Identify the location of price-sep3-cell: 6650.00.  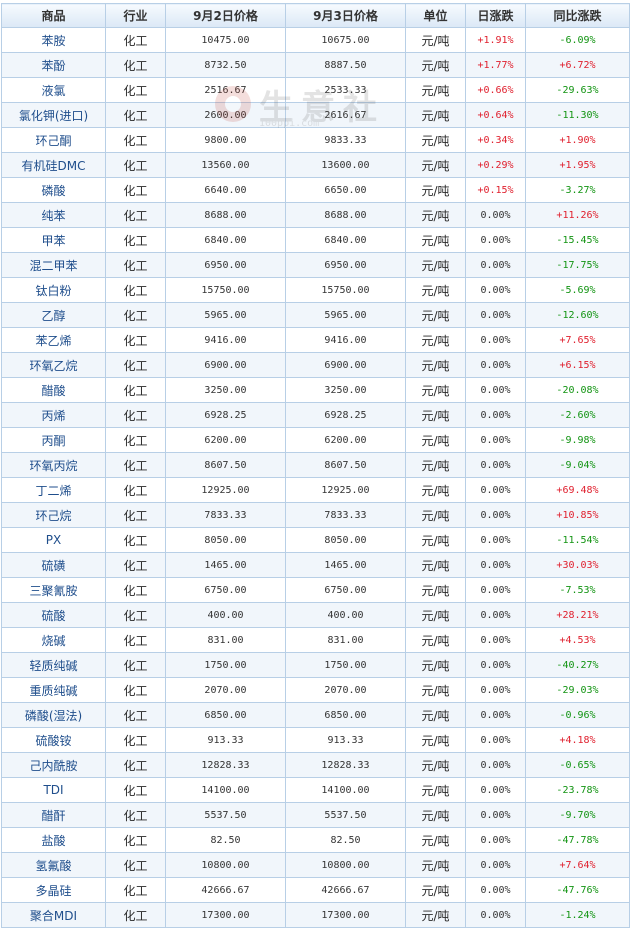
(345, 190).